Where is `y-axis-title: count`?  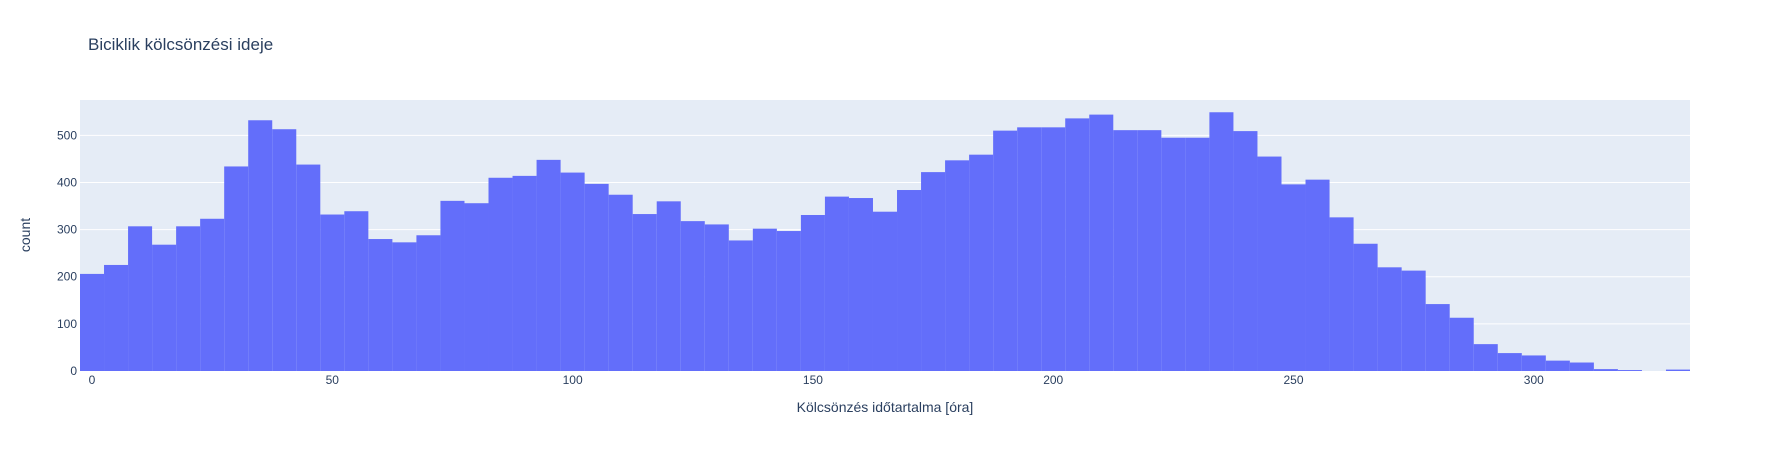
y-axis-title: count is located at coordinates (25, 235).